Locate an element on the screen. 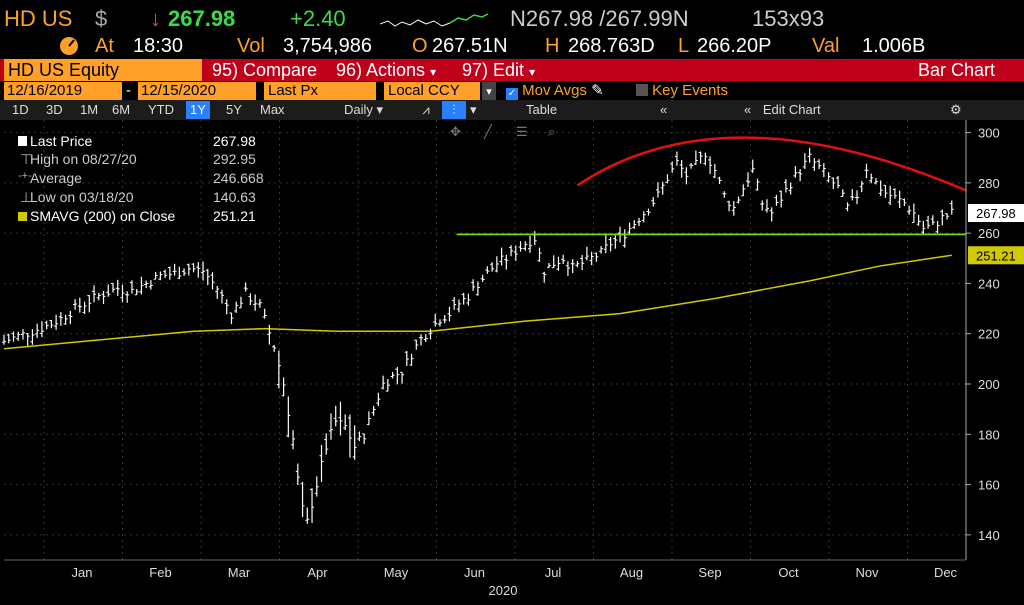  mov-avgs-toggle: ✓ Mov Avgs ✎ is located at coordinates (555, 91).